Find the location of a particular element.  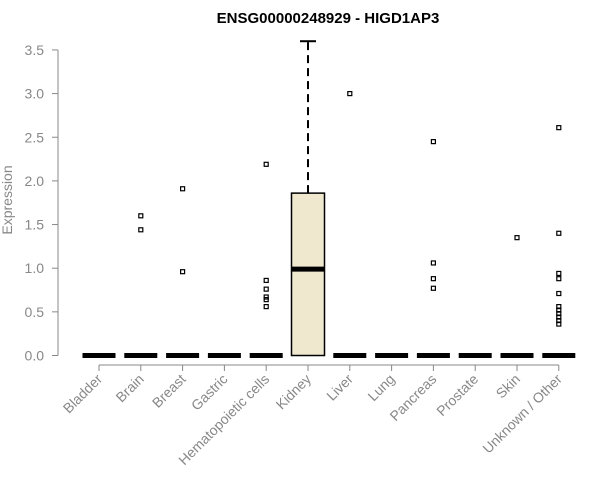

x-tick-label: Lung is located at coordinates (380, 387).